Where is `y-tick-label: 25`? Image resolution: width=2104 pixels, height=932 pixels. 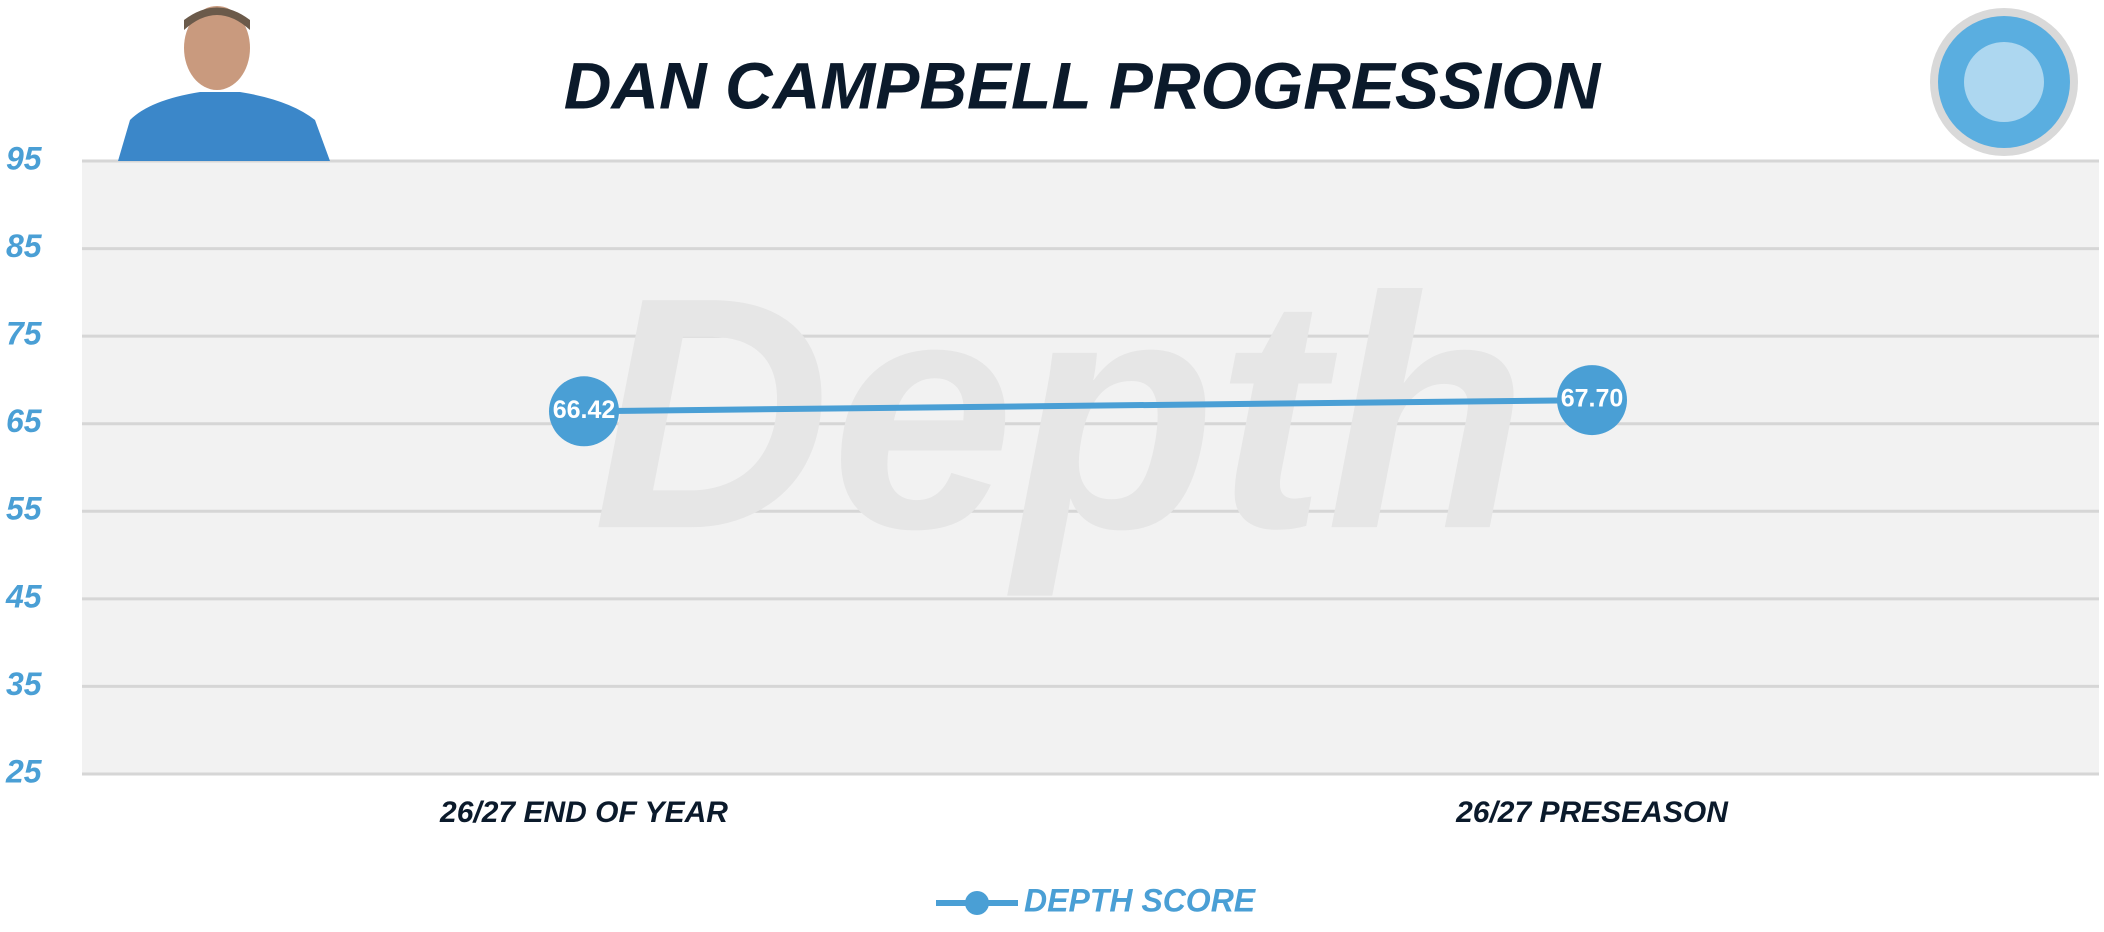 y-tick-label: 25 is located at coordinates (24, 771).